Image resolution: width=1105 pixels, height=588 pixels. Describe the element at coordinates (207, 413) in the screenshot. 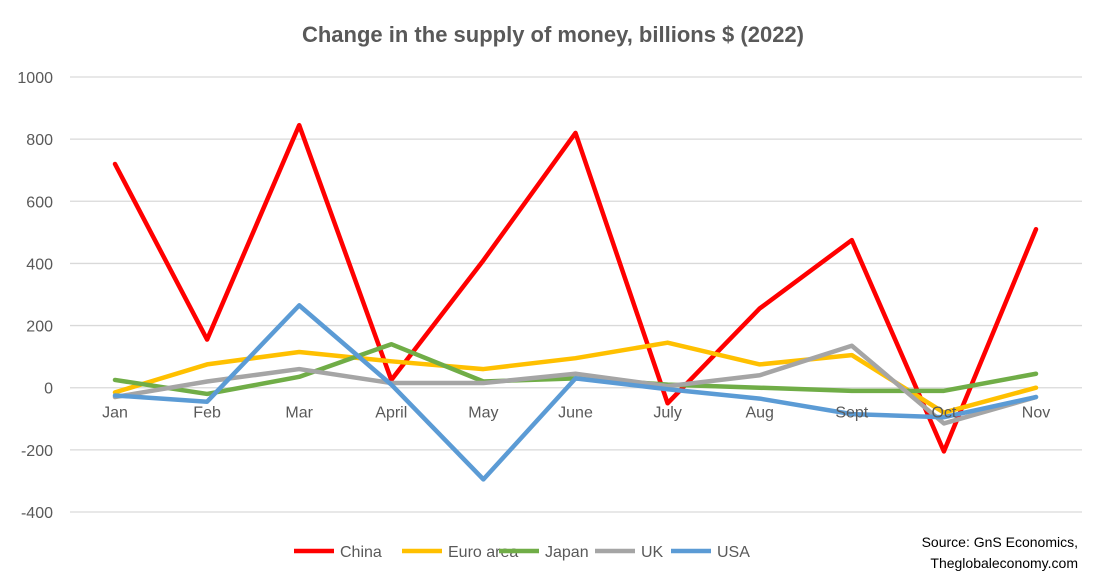

I see `x-tick-label: Feb` at that location.